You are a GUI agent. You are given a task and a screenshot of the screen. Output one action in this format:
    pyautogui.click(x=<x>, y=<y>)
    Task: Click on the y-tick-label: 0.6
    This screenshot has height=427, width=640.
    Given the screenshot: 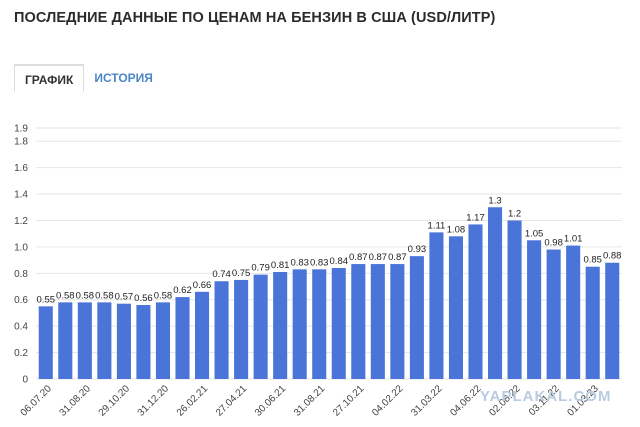 What is the action you would take?
    pyautogui.click(x=21, y=300)
    